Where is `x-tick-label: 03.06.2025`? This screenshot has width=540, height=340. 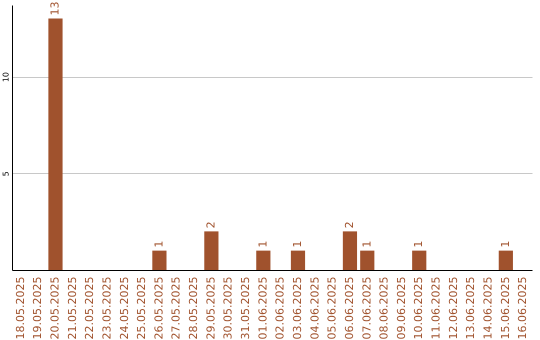
x-tick-label: 03.06.2025 is located at coordinates (297, 308).